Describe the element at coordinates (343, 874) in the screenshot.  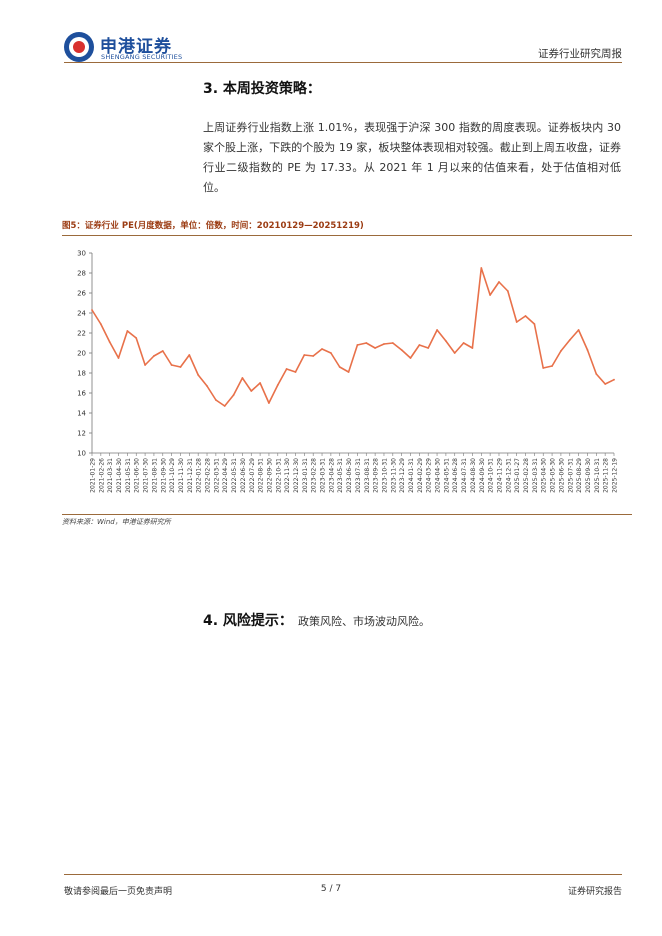
I see `footer-divider` at that location.